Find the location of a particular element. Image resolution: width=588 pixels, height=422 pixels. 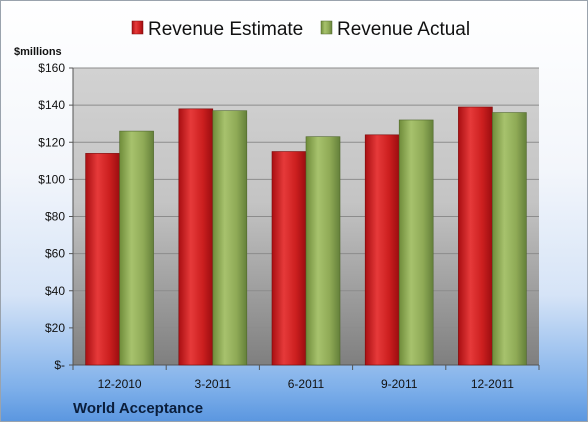

y-axis-unit-label: $millions is located at coordinates (38, 52).